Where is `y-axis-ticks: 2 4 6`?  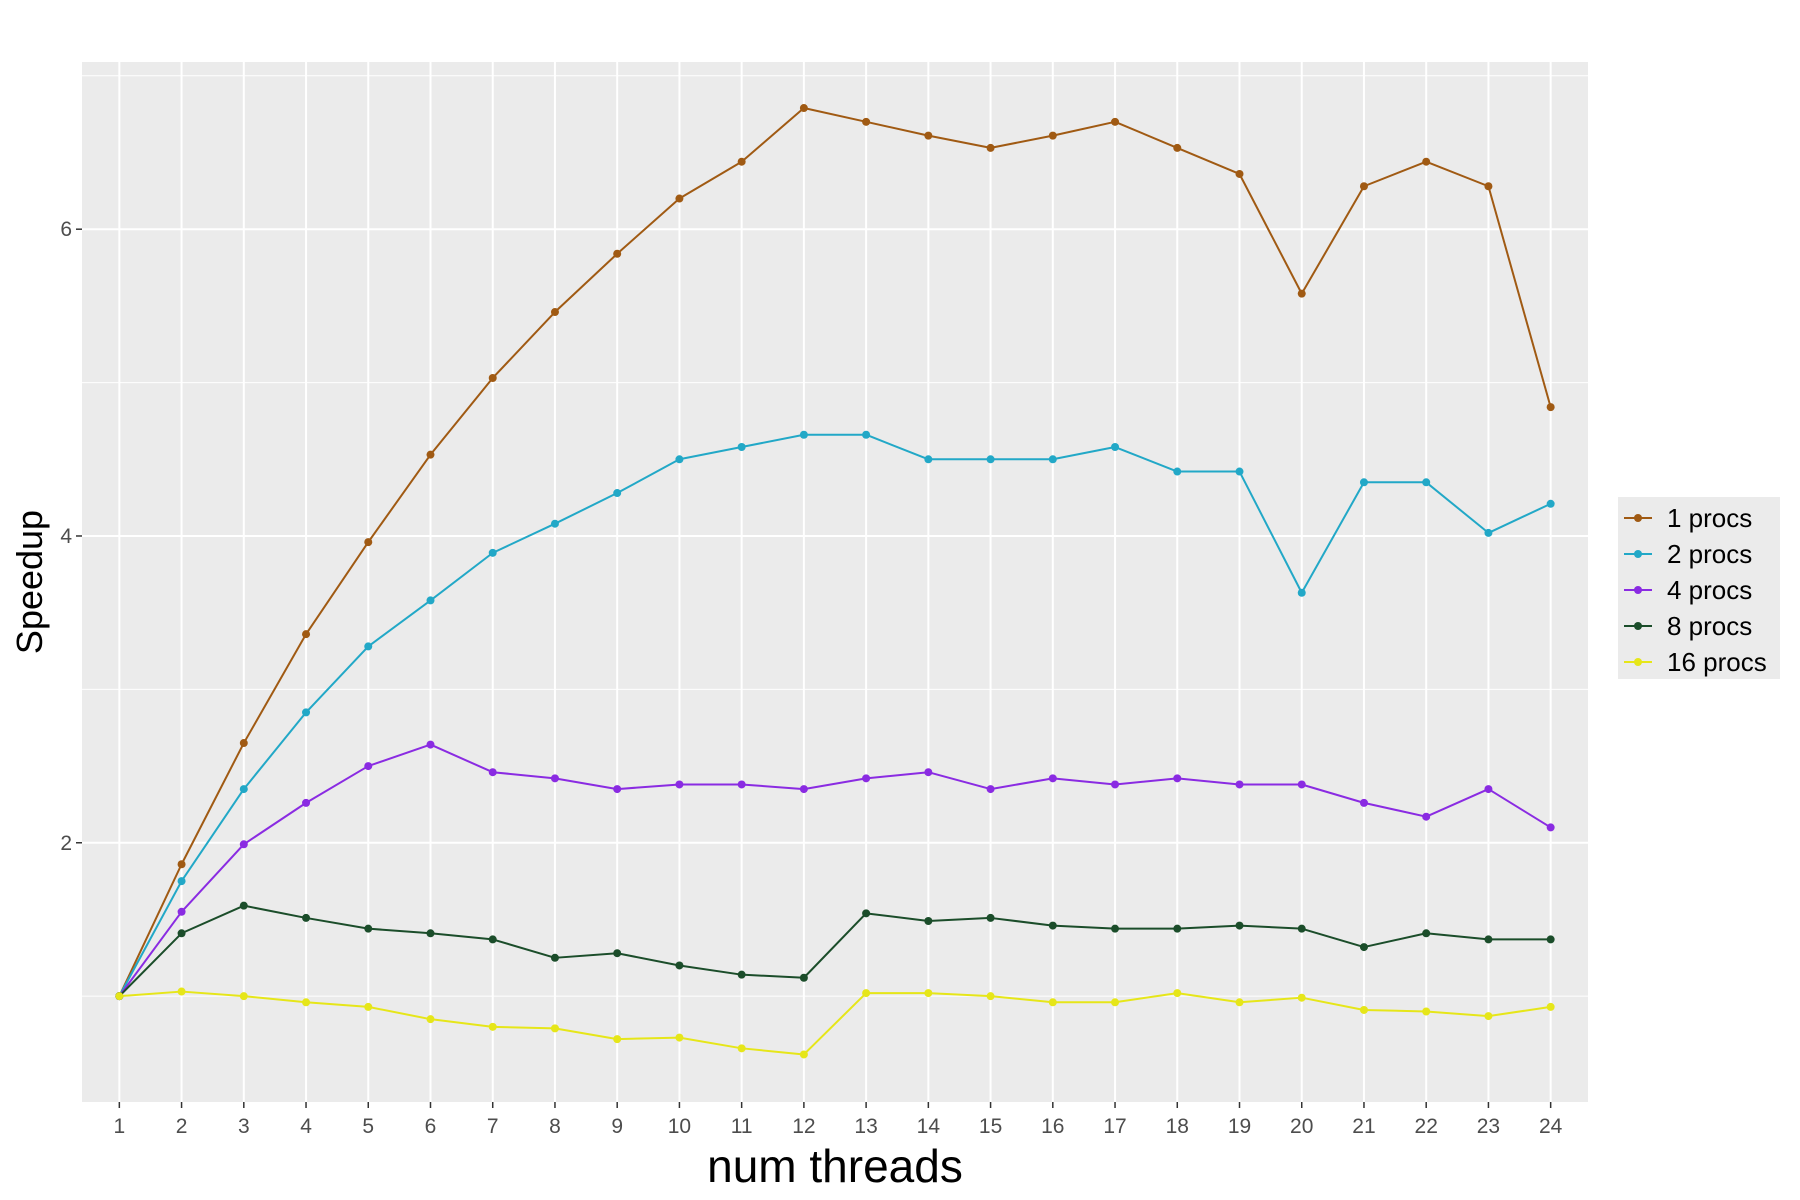 y-axis-ticks: 2 4 6 is located at coordinates (71, 536).